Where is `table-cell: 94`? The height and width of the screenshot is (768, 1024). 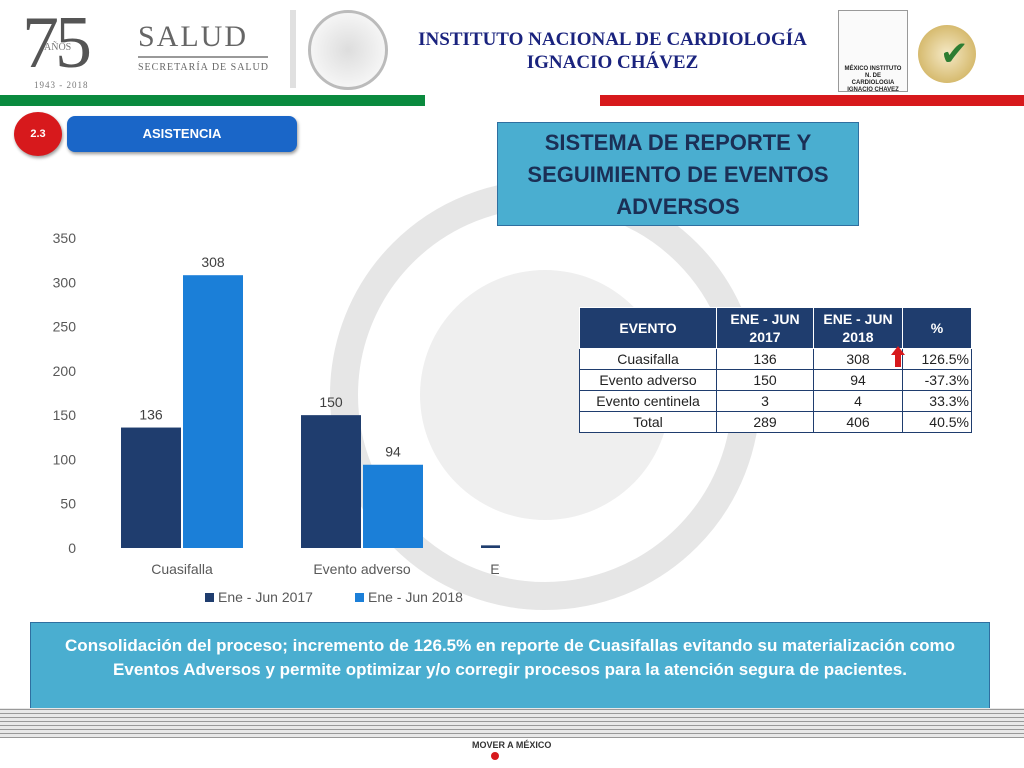
table-cell: 94 is located at coordinates (858, 380).